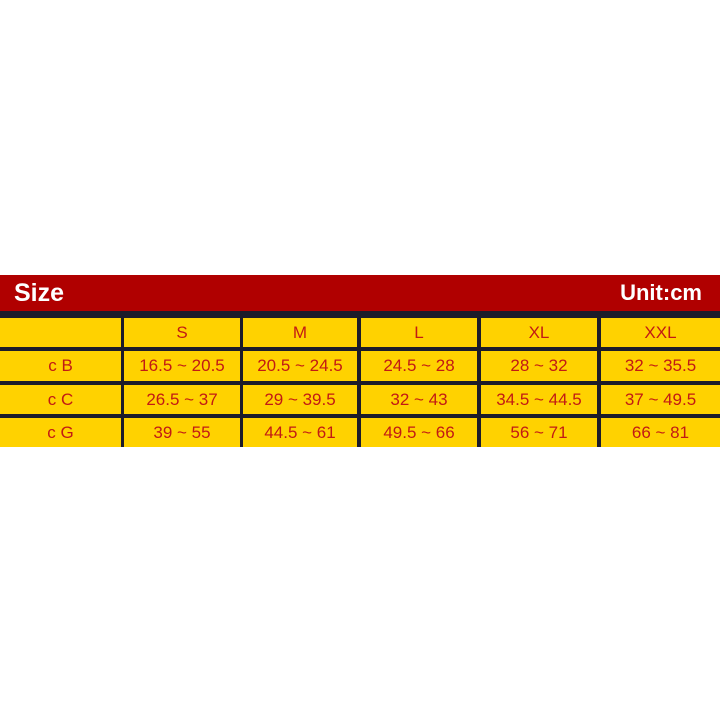 The width and height of the screenshot is (720, 720). What do you see at coordinates (300, 332) in the screenshot?
I see `header-cell: M` at bounding box center [300, 332].